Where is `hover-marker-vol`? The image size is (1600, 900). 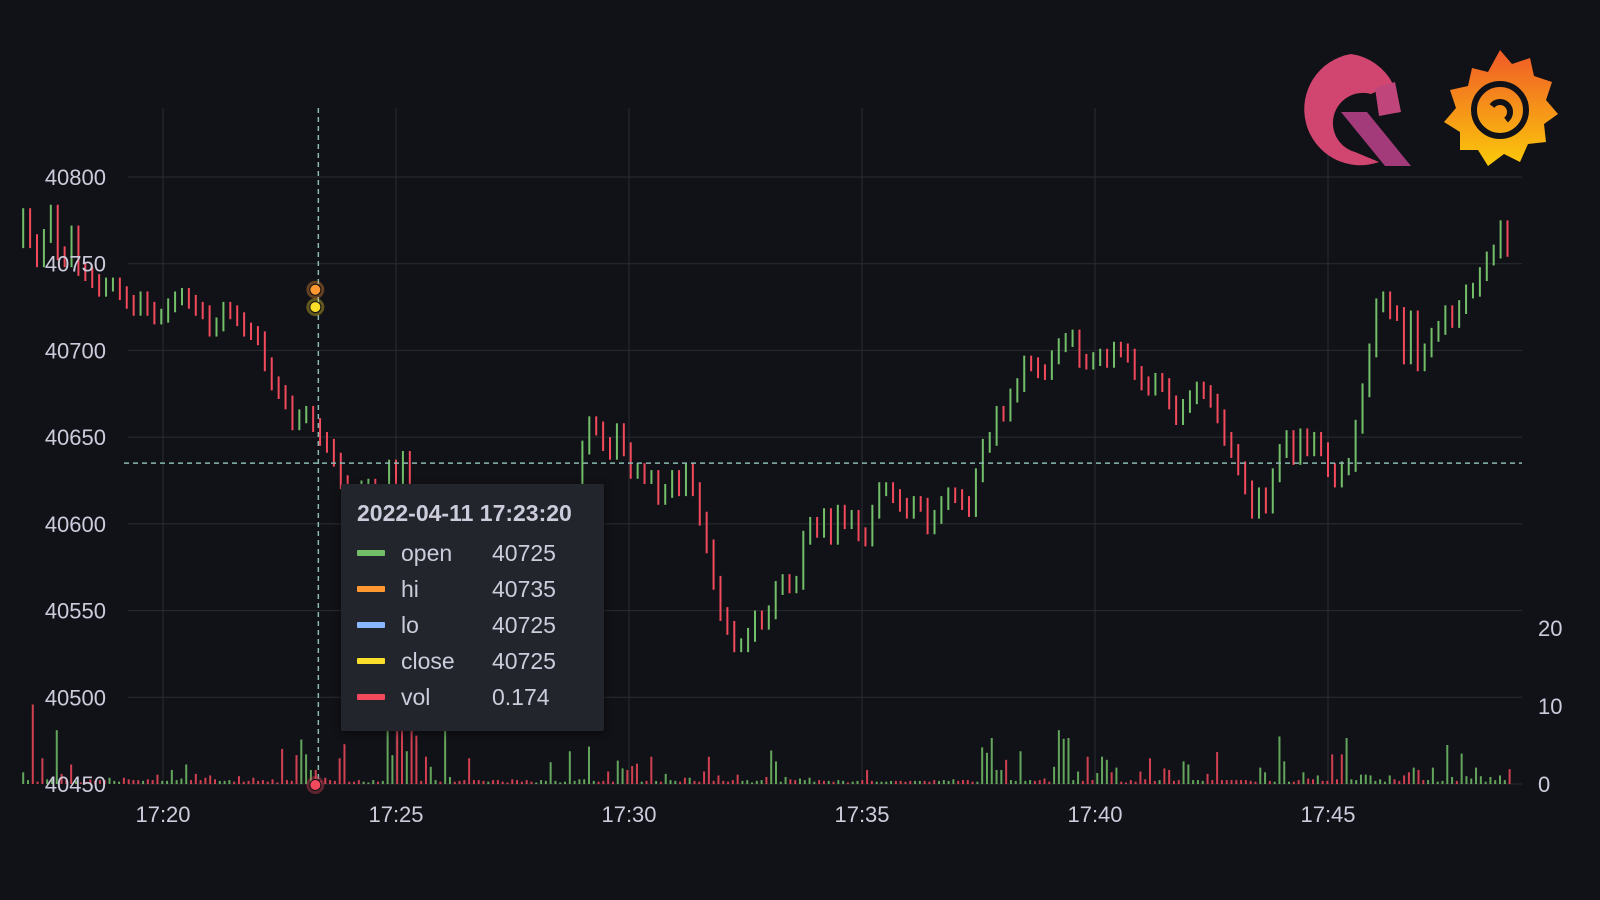
hover-marker-vol is located at coordinates (315, 785).